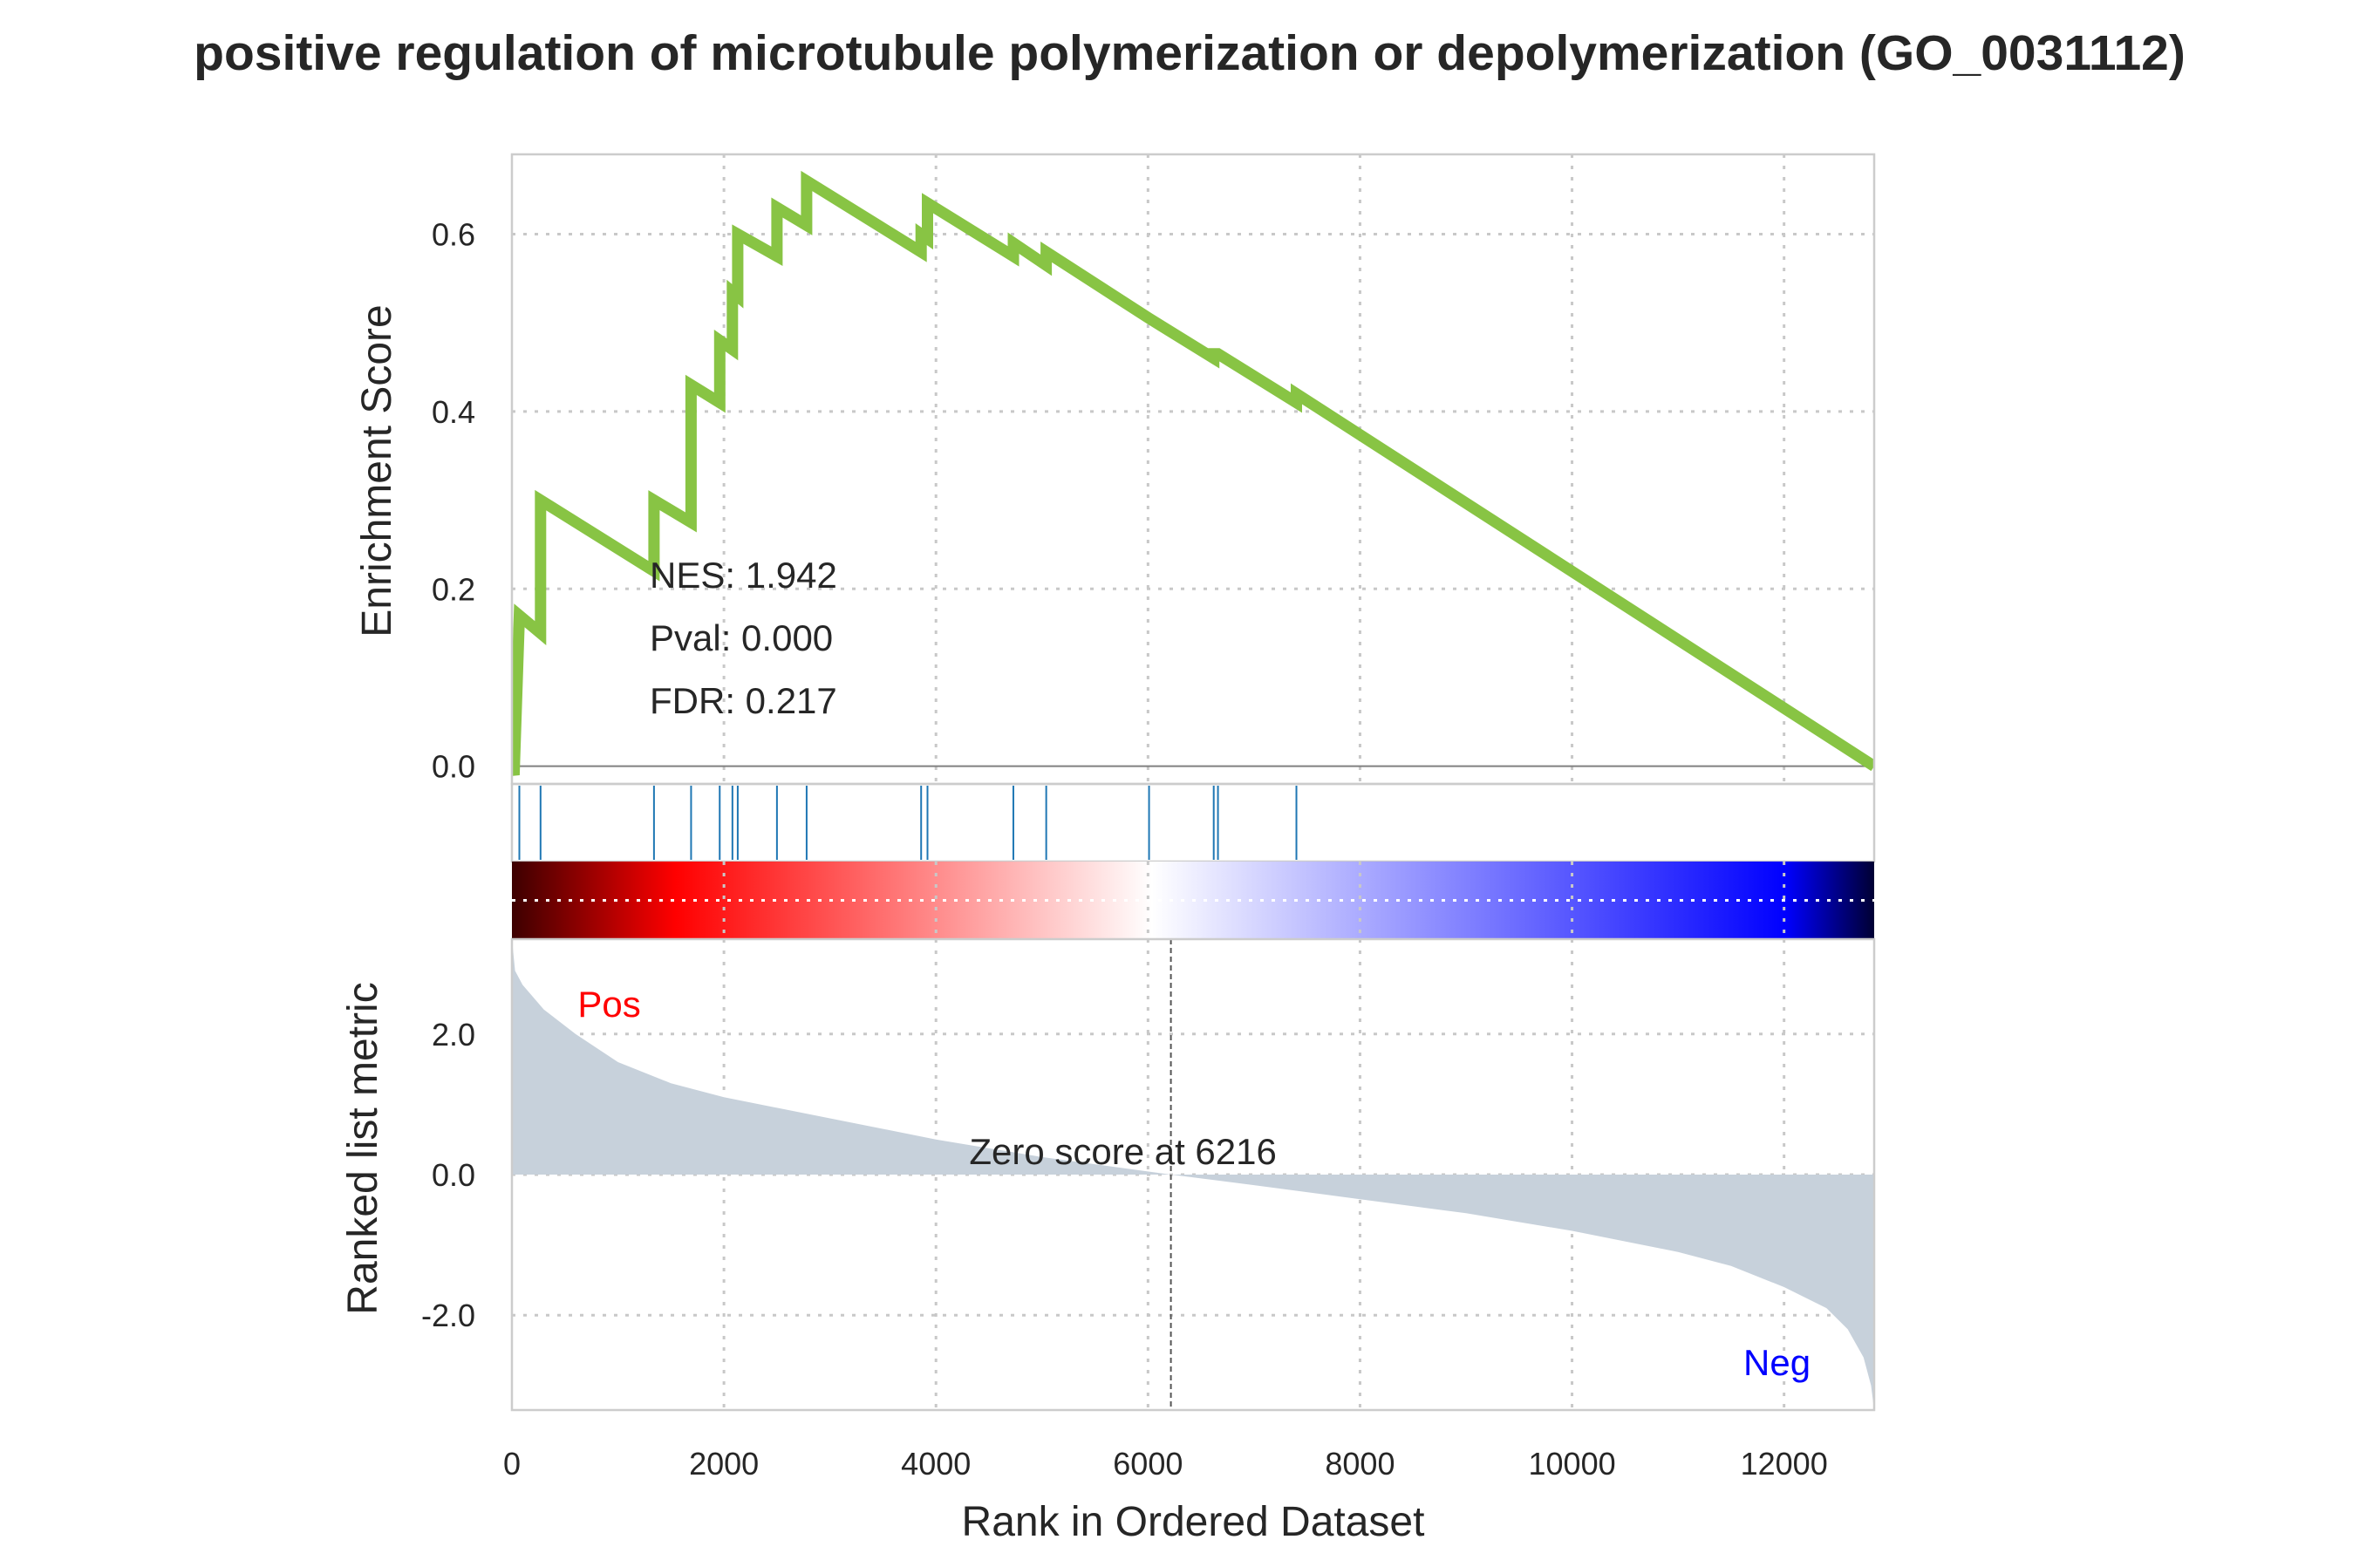 The image size is (2380, 1567). Describe the element at coordinates (1572, 1464) in the screenshot. I see `x-tick-label: 10000` at that location.